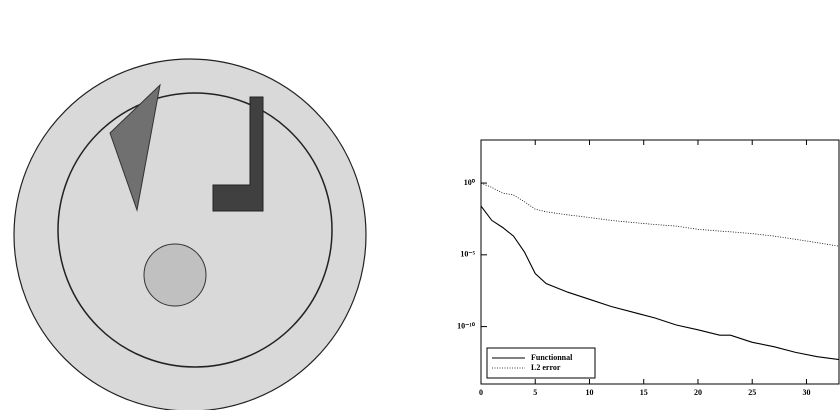  I want to click on triangle, so click(135, 147).